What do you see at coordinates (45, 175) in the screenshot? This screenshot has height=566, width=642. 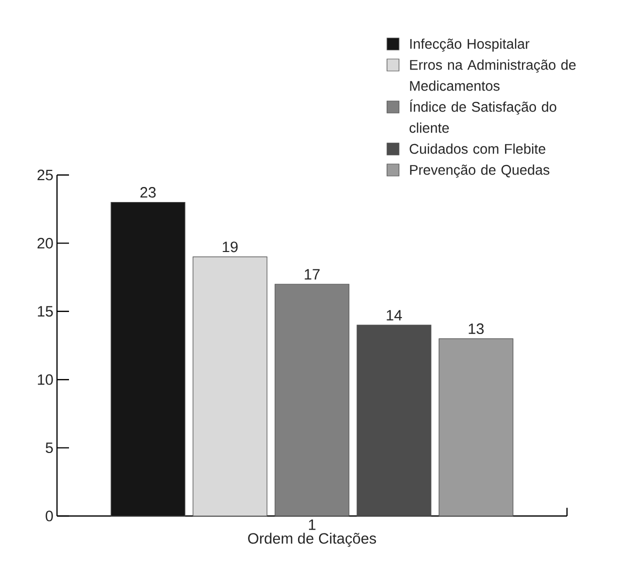 I see `y-tick-label: 25` at bounding box center [45, 175].